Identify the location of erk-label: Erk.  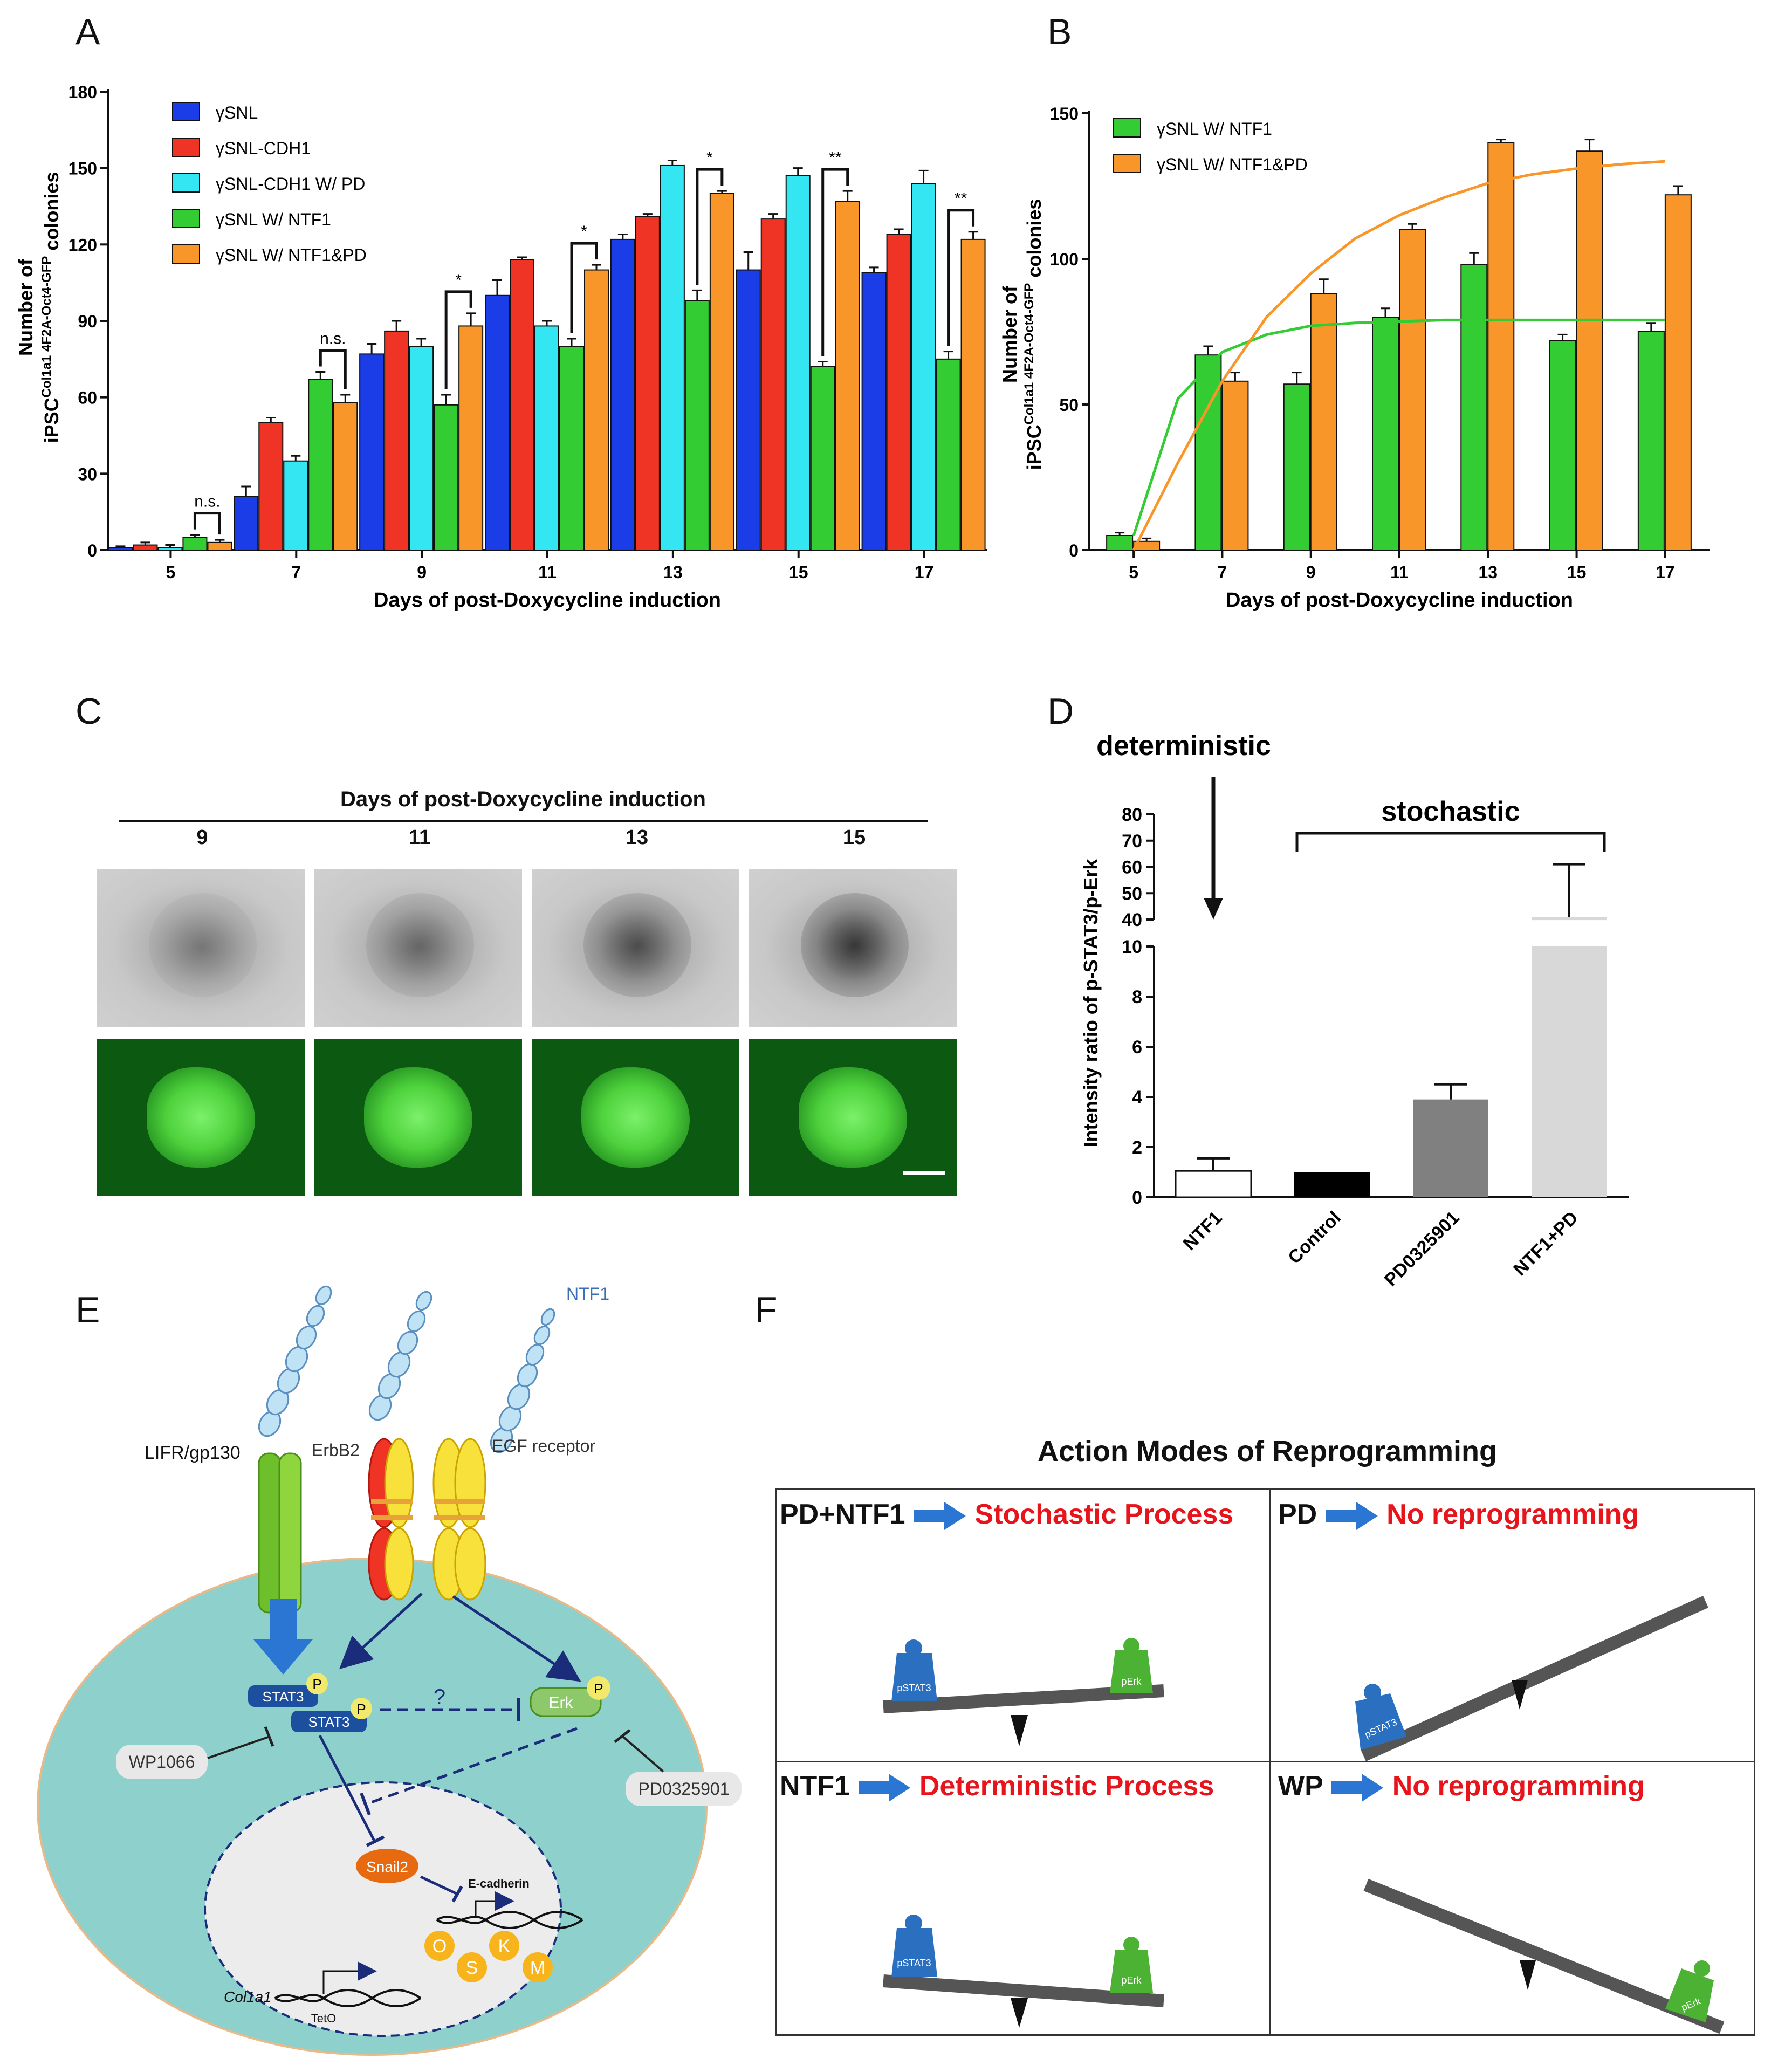
(562, 1703).